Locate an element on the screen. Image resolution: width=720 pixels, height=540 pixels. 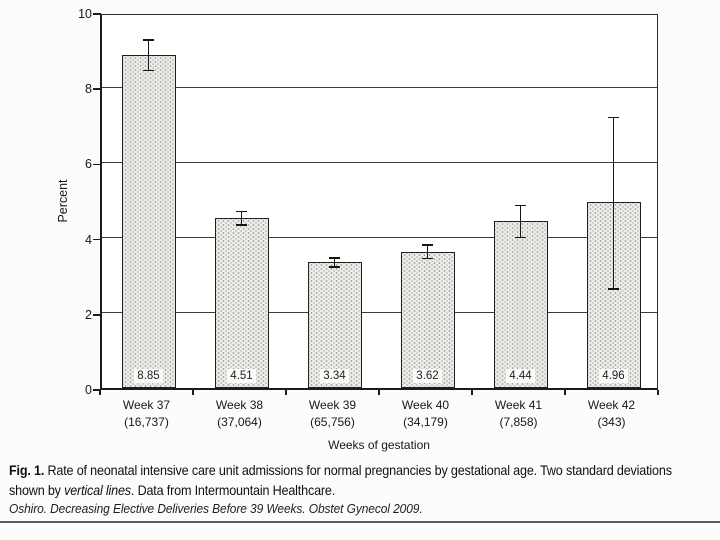
category-sample-size: (343) is located at coordinates (611, 422).